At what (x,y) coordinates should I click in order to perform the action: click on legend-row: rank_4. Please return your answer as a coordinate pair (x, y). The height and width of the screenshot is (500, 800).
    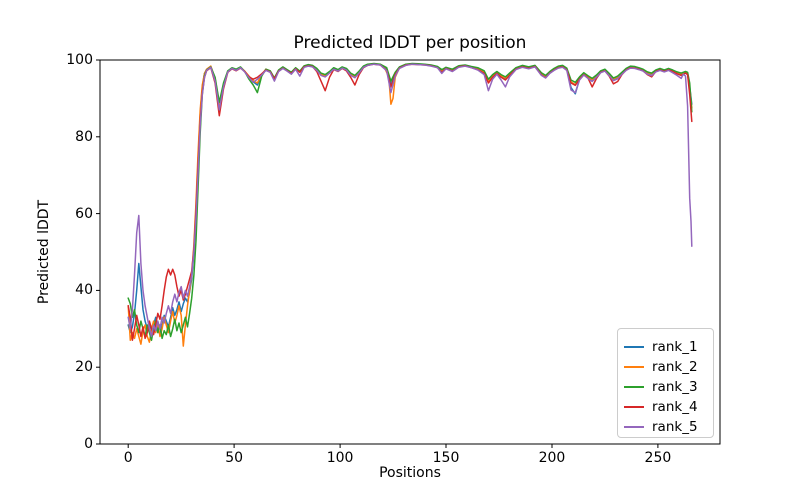
    Looking at the image, I should click on (668, 407).